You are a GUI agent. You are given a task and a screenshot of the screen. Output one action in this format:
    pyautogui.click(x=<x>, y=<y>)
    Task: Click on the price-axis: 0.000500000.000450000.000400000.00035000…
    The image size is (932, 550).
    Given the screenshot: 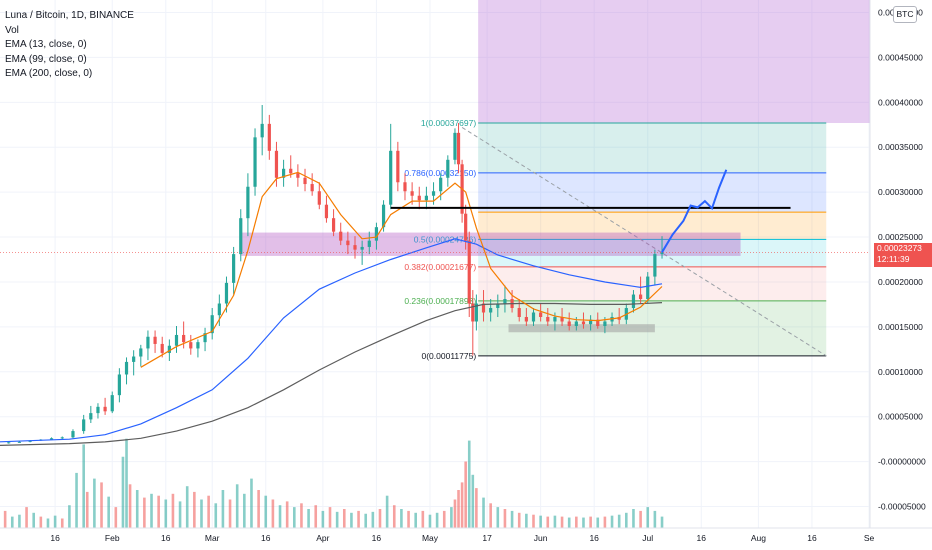 What is the action you would take?
    pyautogui.click(x=900, y=275)
    